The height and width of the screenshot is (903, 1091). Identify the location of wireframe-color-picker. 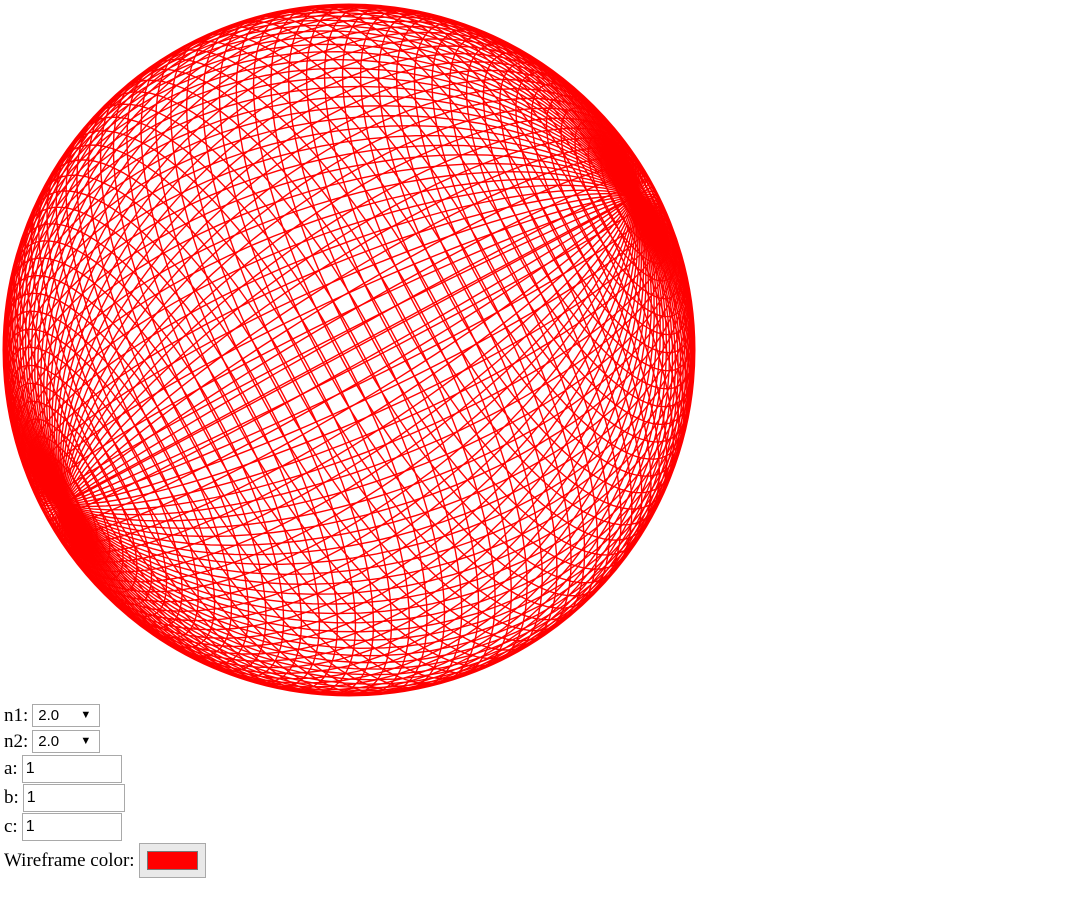
(172, 860).